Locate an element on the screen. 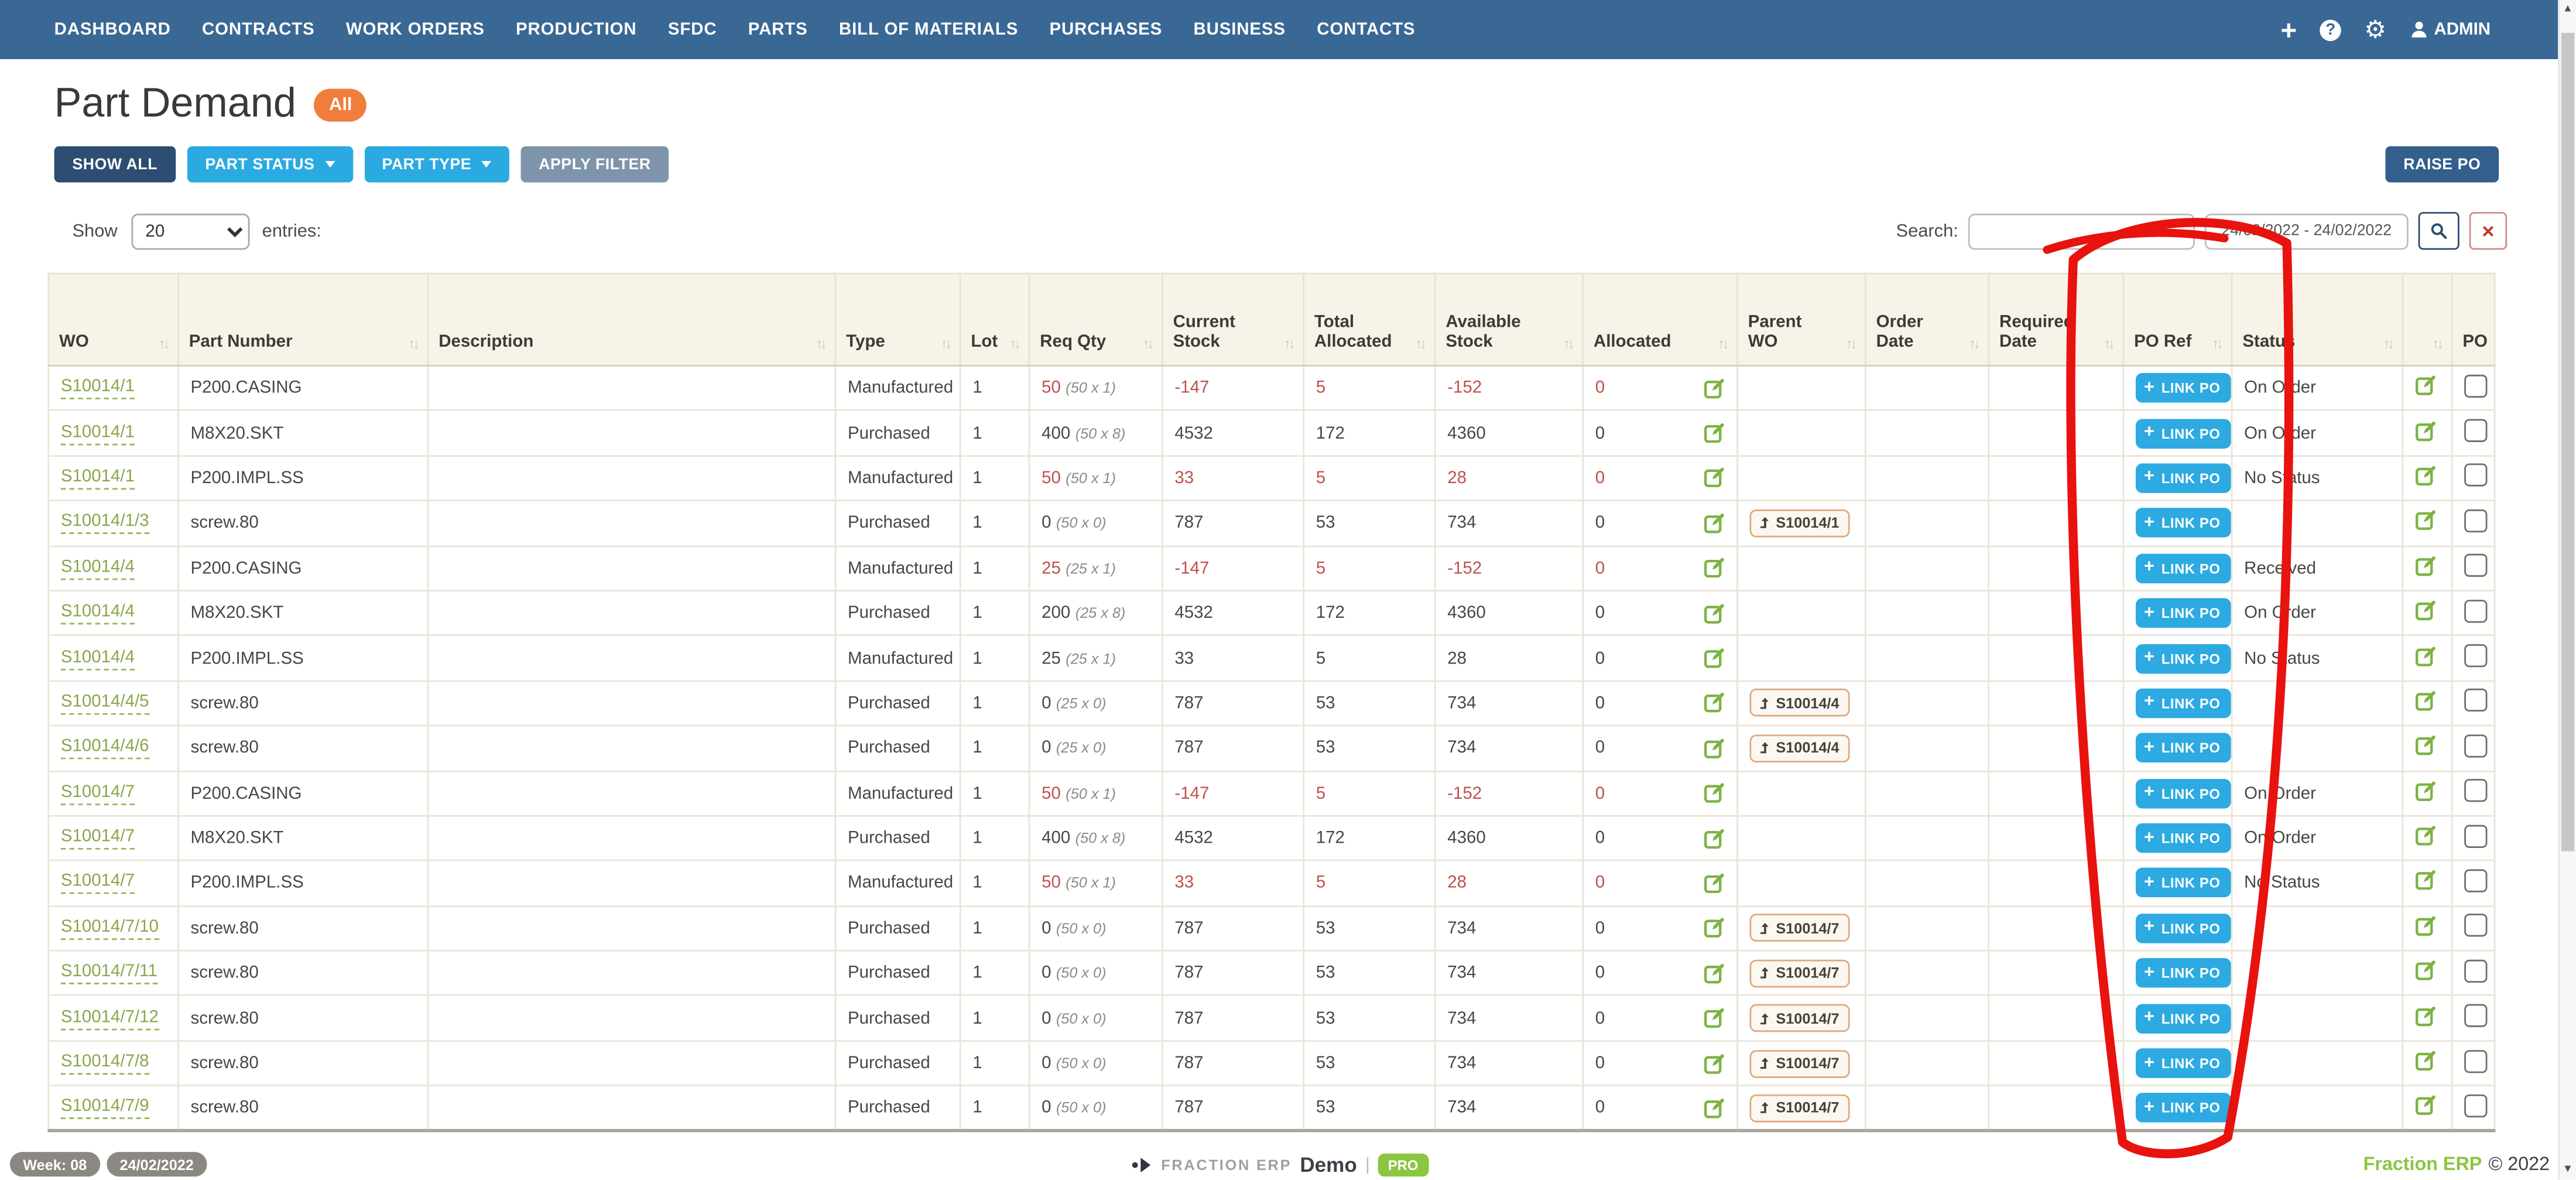  nav-item-production: PRODUCTION is located at coordinates (576, 29).